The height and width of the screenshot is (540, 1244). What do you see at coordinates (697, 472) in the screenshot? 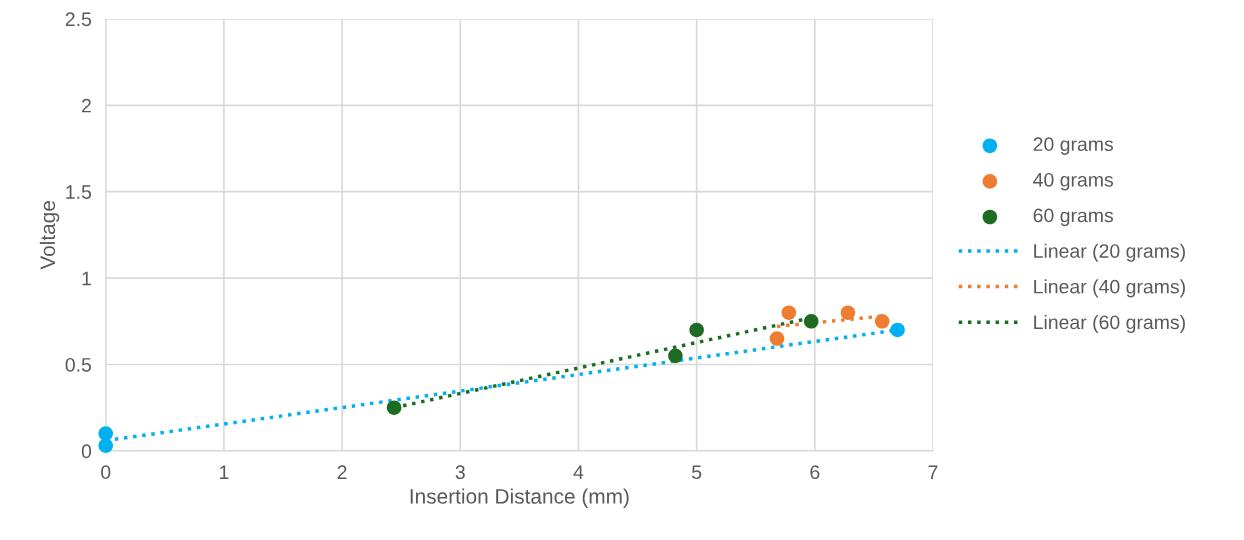
I see `x-tick-label: 5` at bounding box center [697, 472].